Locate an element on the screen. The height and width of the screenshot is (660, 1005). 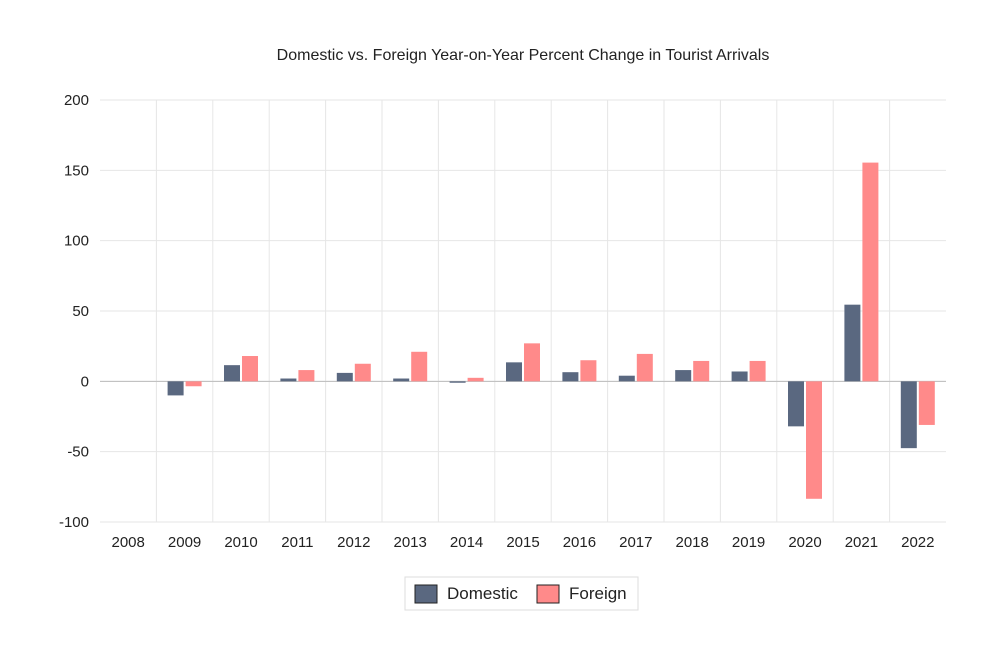
bar-domestic-2017 is located at coordinates (626, 378).